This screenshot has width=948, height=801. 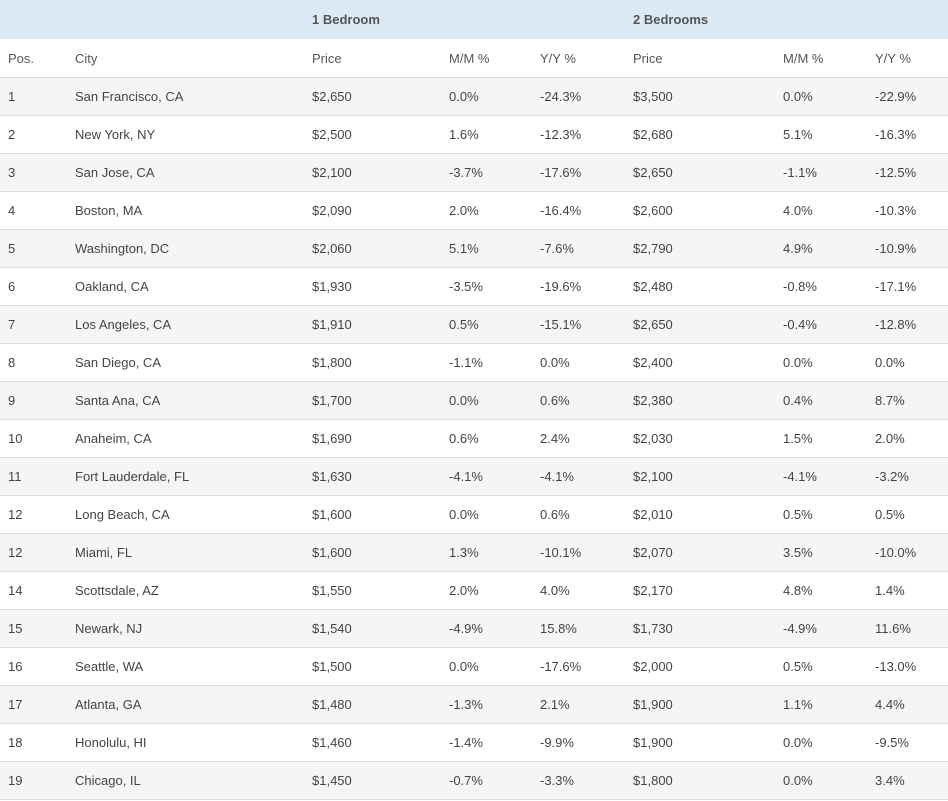 I want to click on cell-yy-2br: 0.5%, so click(x=907, y=514).